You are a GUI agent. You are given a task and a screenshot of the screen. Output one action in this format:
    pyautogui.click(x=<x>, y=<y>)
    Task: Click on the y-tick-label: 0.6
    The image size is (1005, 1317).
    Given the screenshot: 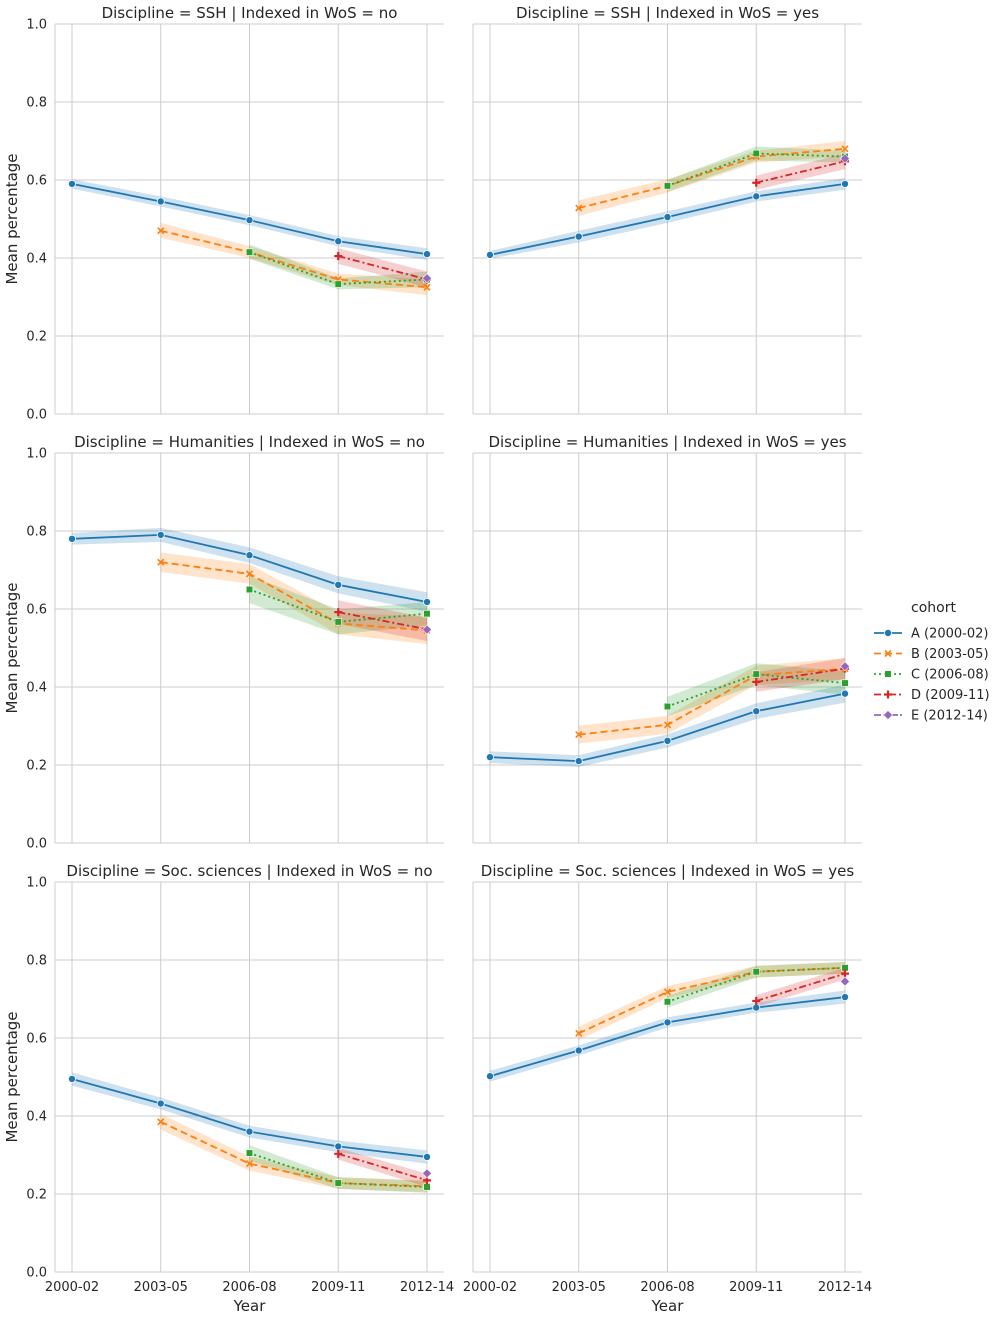 What is the action you would take?
    pyautogui.click(x=36, y=181)
    